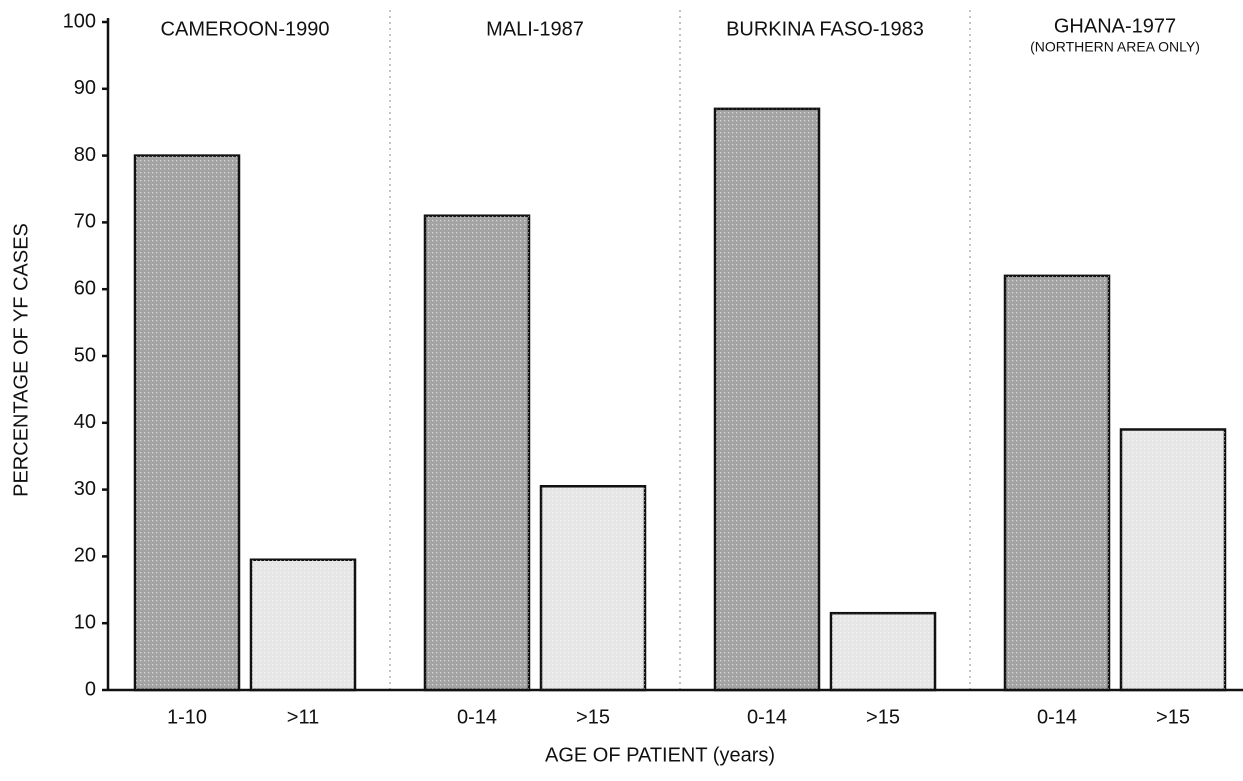  Describe the element at coordinates (245, 29) in the screenshot. I see `group-title: CAMEROON-1990` at that location.